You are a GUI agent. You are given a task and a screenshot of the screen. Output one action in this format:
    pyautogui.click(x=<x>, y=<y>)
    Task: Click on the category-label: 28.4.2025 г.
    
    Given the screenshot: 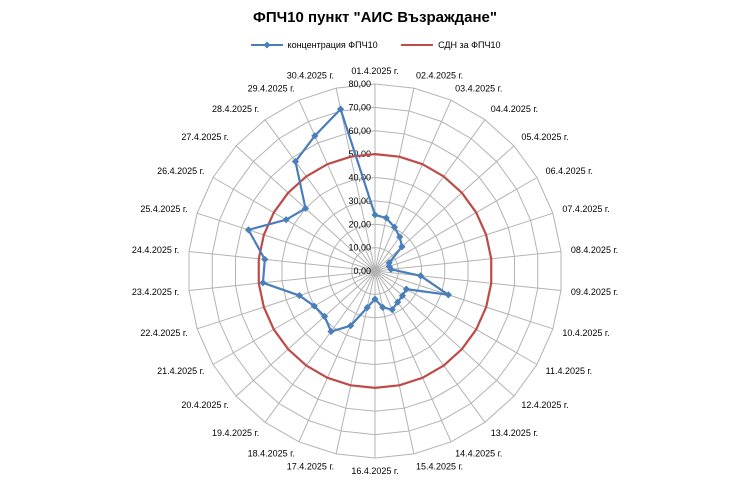 What is the action you would take?
    pyautogui.click(x=235, y=109)
    